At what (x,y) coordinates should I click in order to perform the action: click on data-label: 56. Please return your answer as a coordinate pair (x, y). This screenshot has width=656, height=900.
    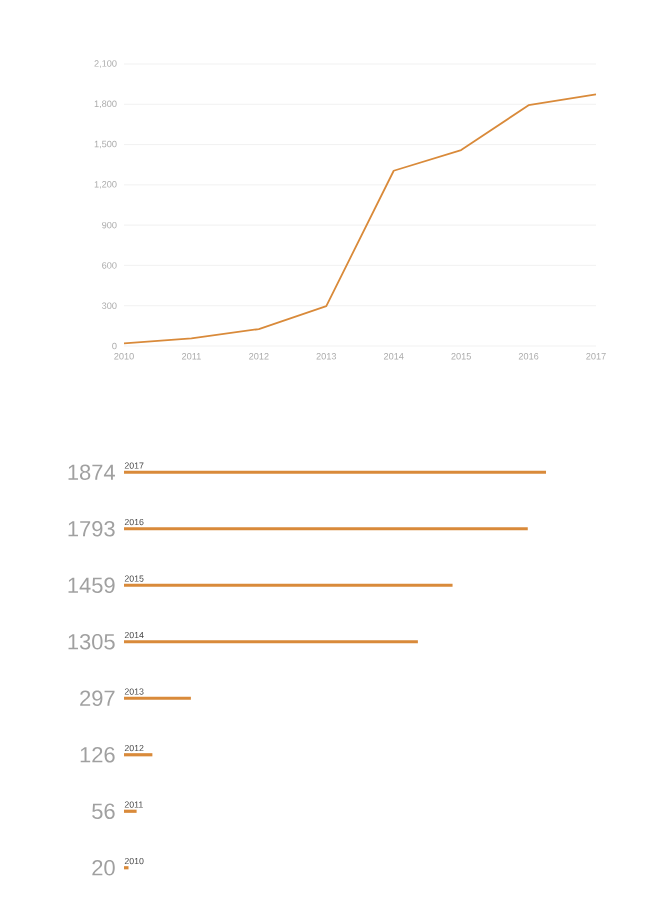
    Looking at the image, I should click on (103, 811).